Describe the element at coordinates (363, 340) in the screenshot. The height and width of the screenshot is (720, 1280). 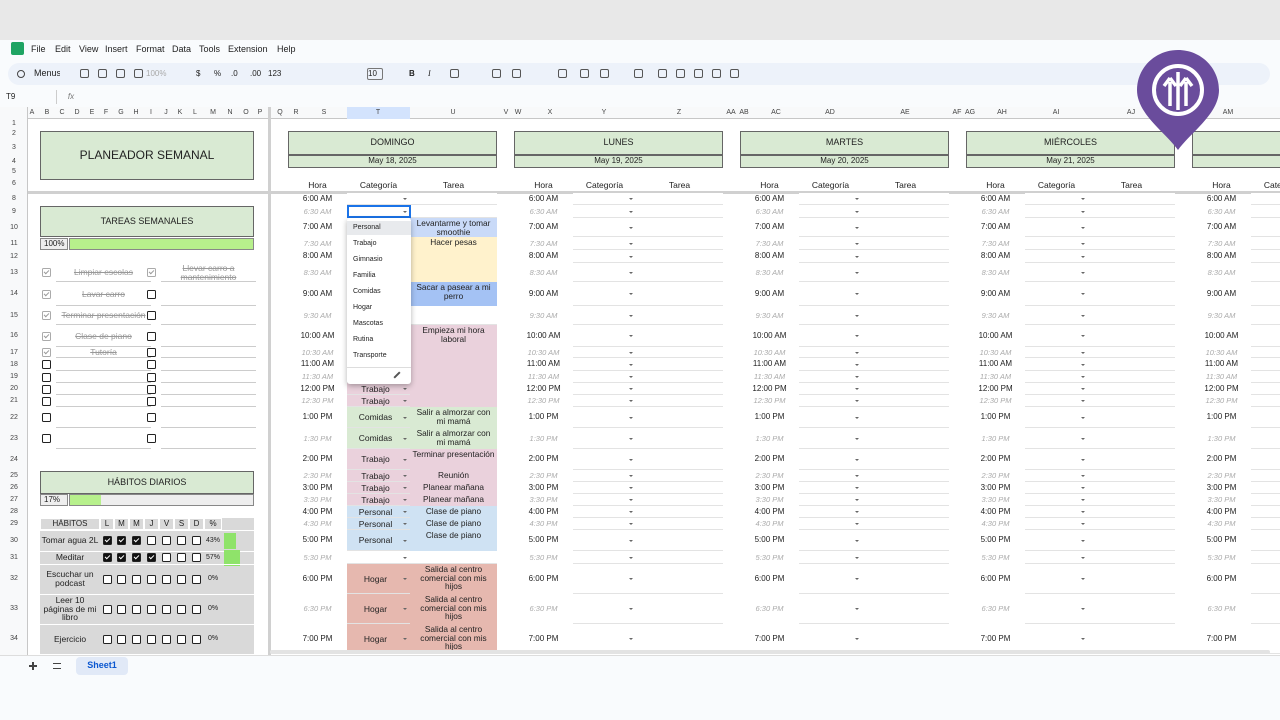
I see `dropdown-option: Rutina` at that location.